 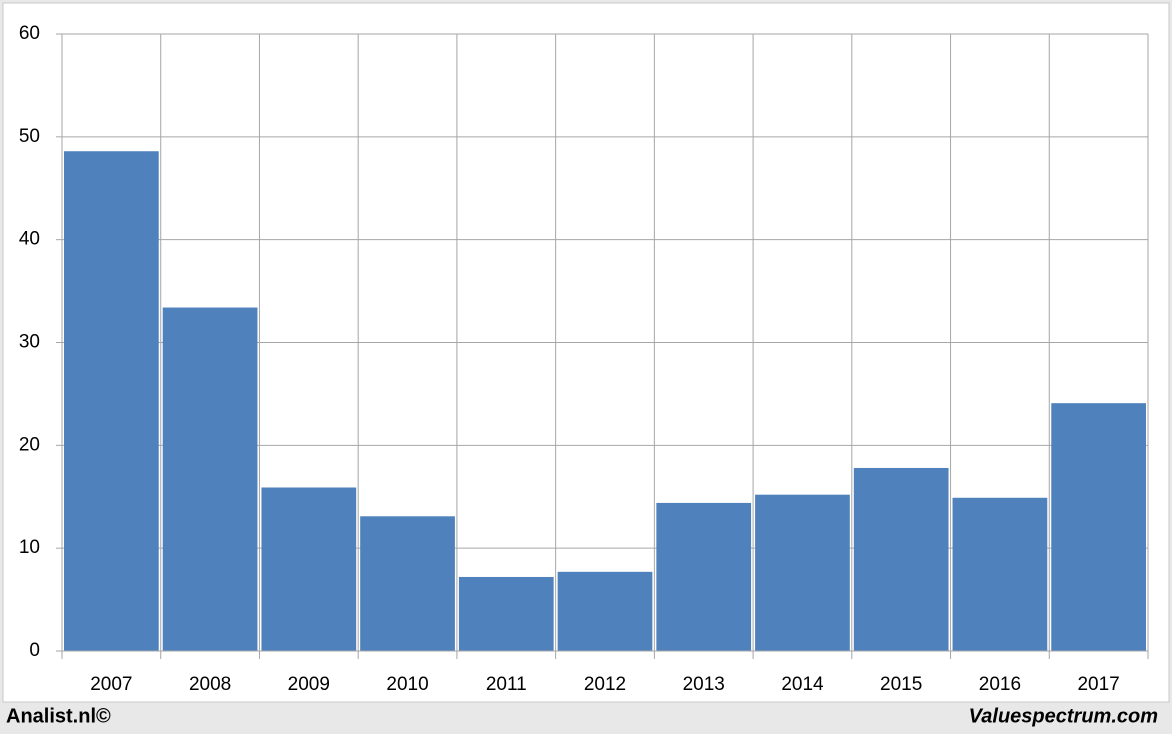 What do you see at coordinates (1063, 716) in the screenshot?
I see `footer-right: Valuespectrum.com` at bounding box center [1063, 716].